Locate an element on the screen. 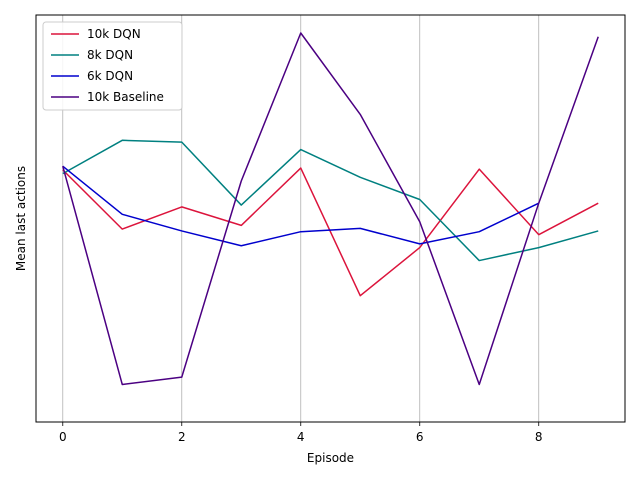 The image size is (640, 480). x-axis-label: Episode is located at coordinates (330, 458).